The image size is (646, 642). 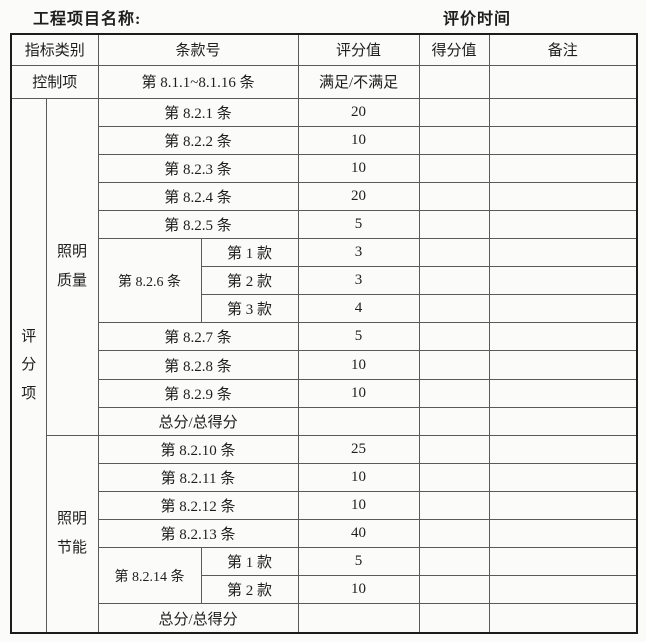 What do you see at coordinates (198, 534) in the screenshot?
I see `clause-cell: 第 8.2.13 条` at bounding box center [198, 534].